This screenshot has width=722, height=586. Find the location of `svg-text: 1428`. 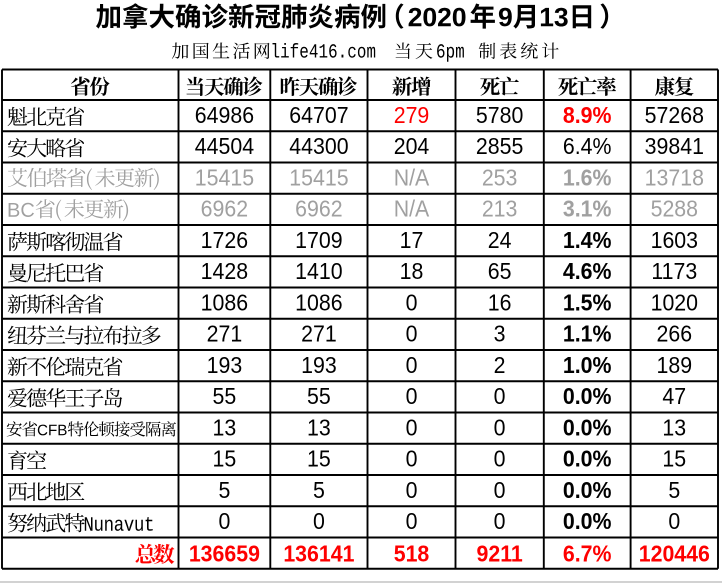

svg-text: 1428 is located at coordinates (224, 272).